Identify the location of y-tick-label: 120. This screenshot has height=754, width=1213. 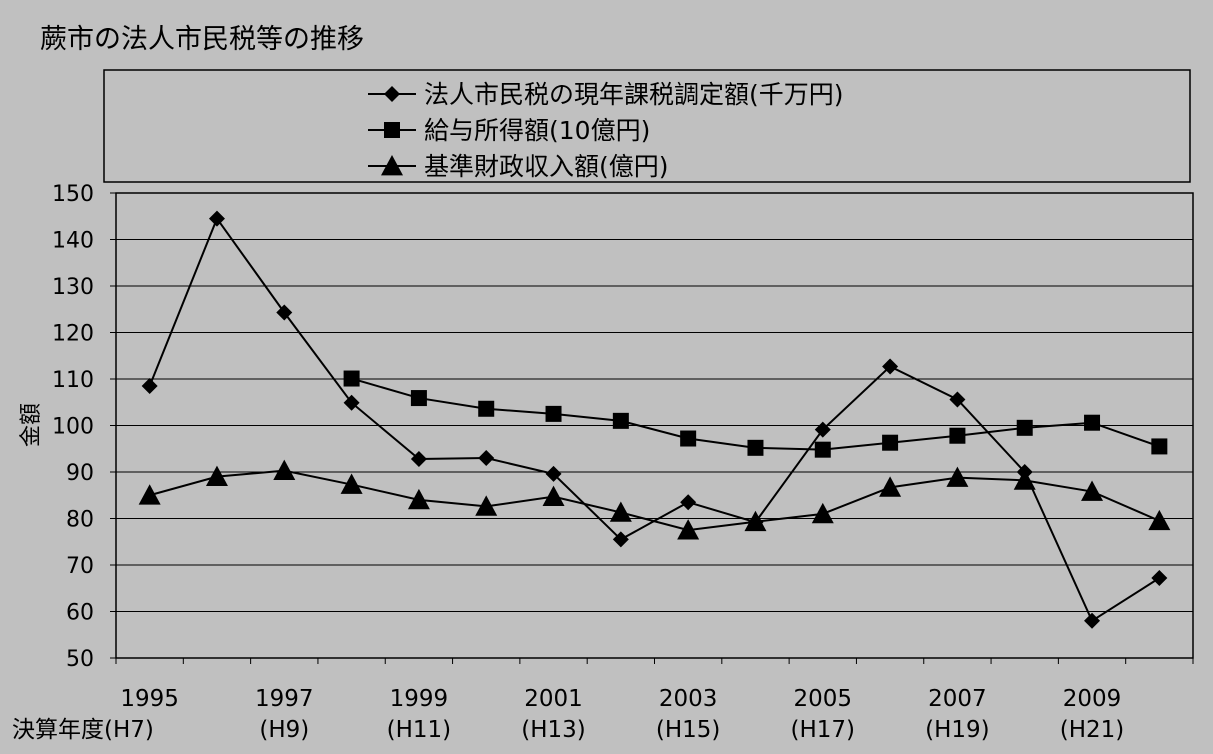
(73, 334).